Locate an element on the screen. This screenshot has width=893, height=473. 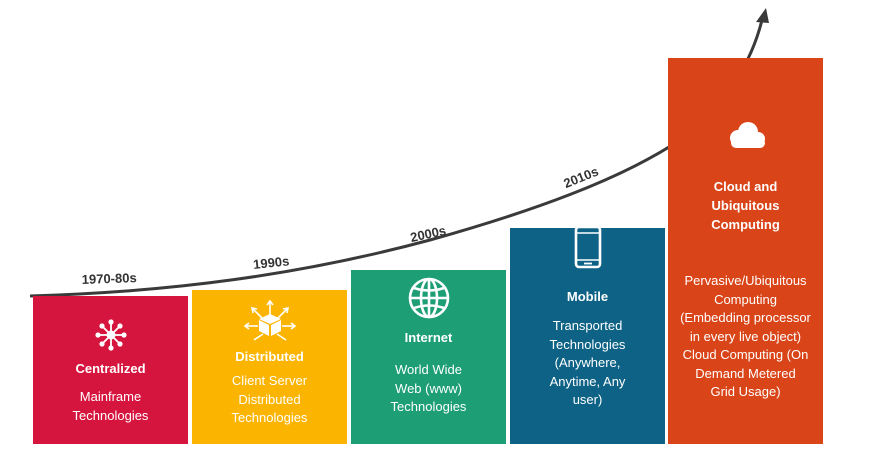
era-desc-internet: World Wide Web (www) Technologies is located at coordinates (428, 389).